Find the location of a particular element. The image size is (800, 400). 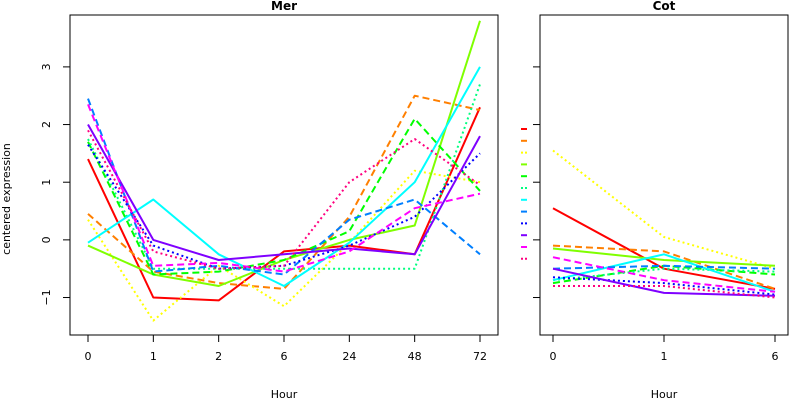

panel-title-mer: Mer is located at coordinates (284, 6).